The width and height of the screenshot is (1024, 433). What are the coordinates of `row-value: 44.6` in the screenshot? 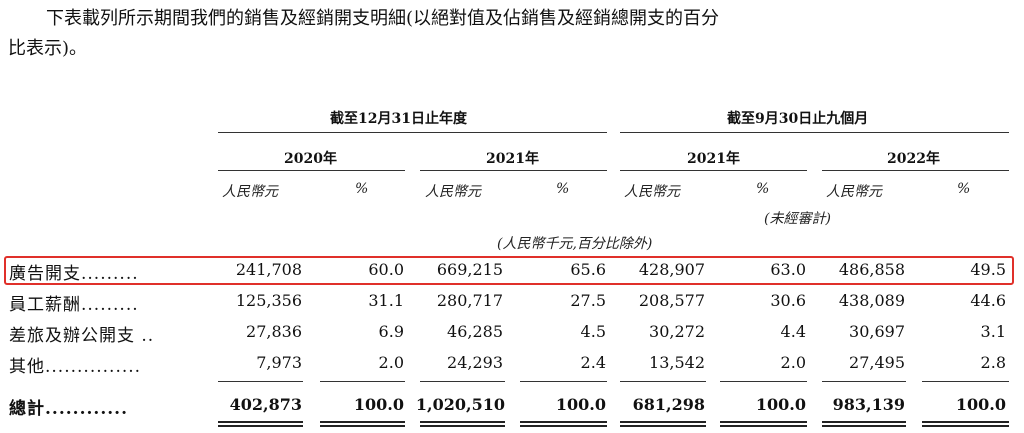 It's located at (988, 300).